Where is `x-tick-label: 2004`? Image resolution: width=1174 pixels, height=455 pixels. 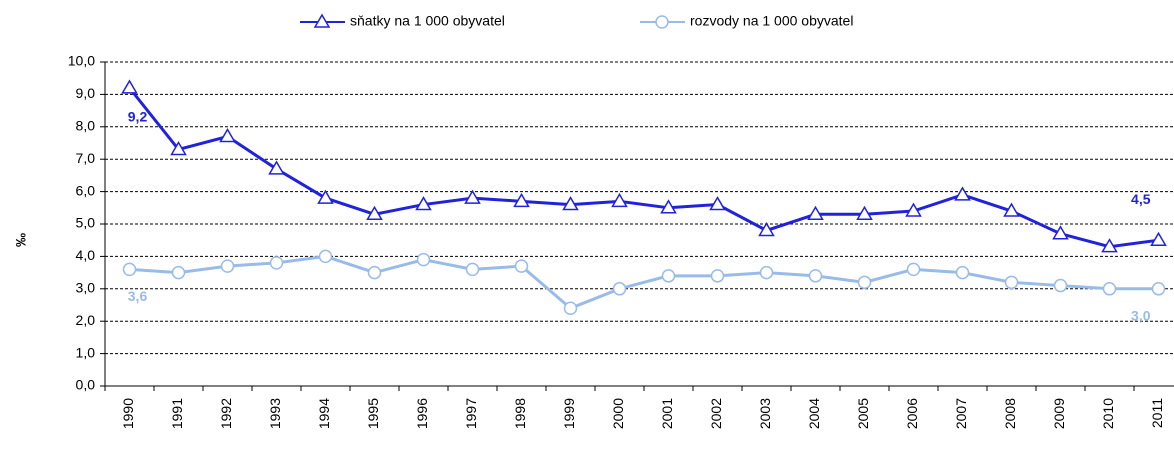 x-tick-label: 2004 is located at coordinates (814, 413).